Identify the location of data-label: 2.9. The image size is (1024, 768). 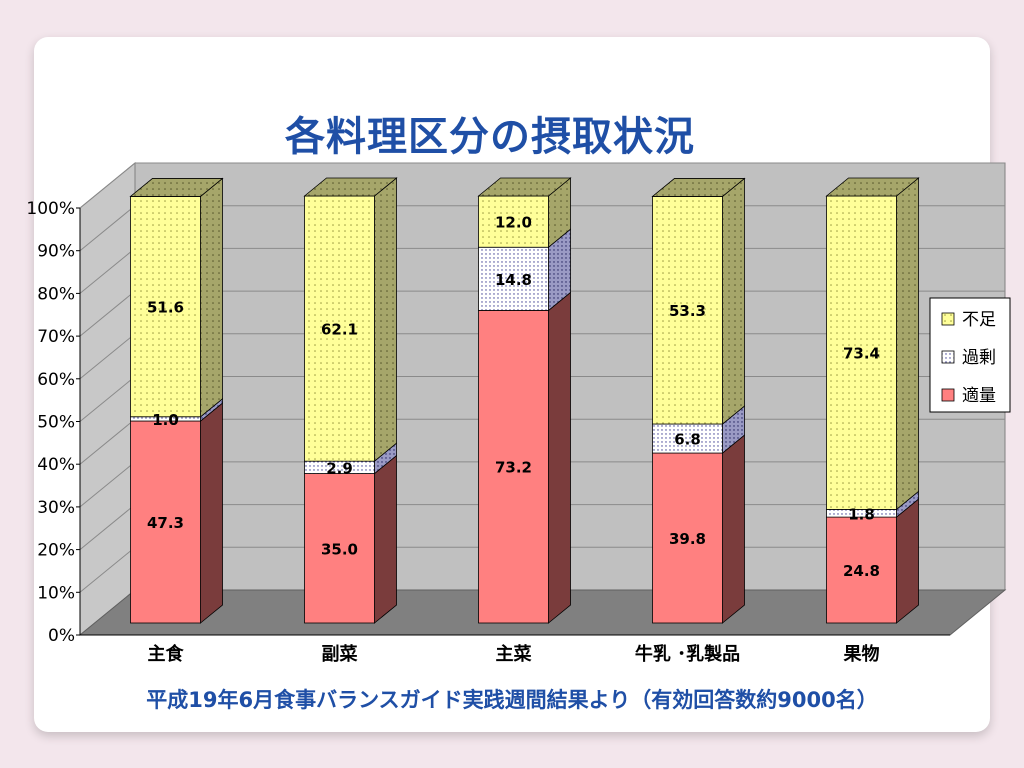
(339, 468).